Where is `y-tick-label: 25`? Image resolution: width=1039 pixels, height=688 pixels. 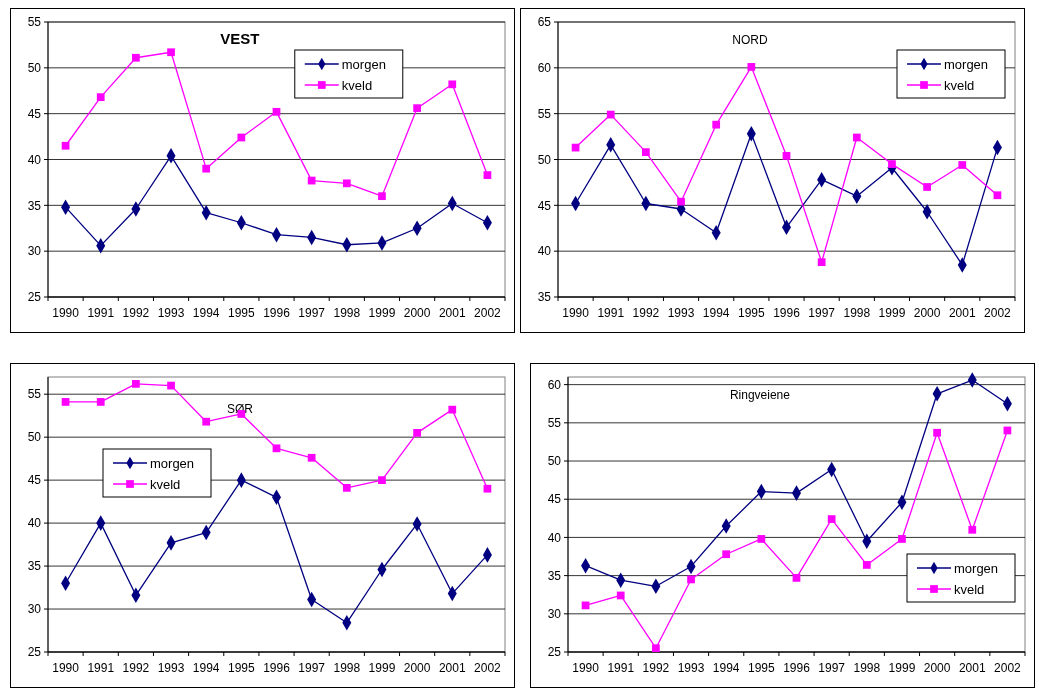 y-tick-label: 25 is located at coordinates (554, 652).